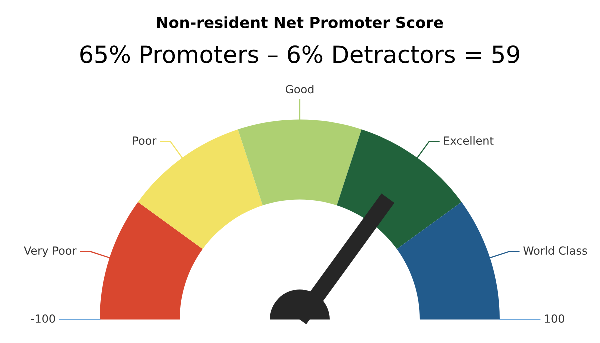  Describe the element at coordinates (300, 22) in the screenshot. I see `chart-title: Non-resident Net Promoter Score` at that location.